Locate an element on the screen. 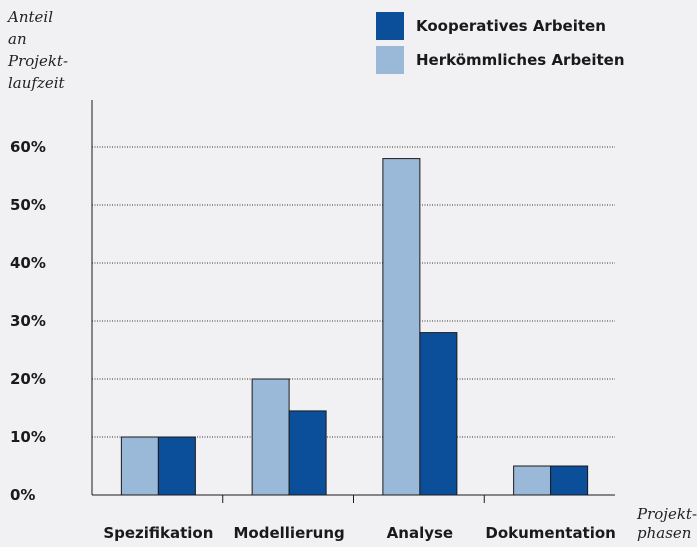 This screenshot has width=697, height=547. y-tick-label: 60% is located at coordinates (28, 147).